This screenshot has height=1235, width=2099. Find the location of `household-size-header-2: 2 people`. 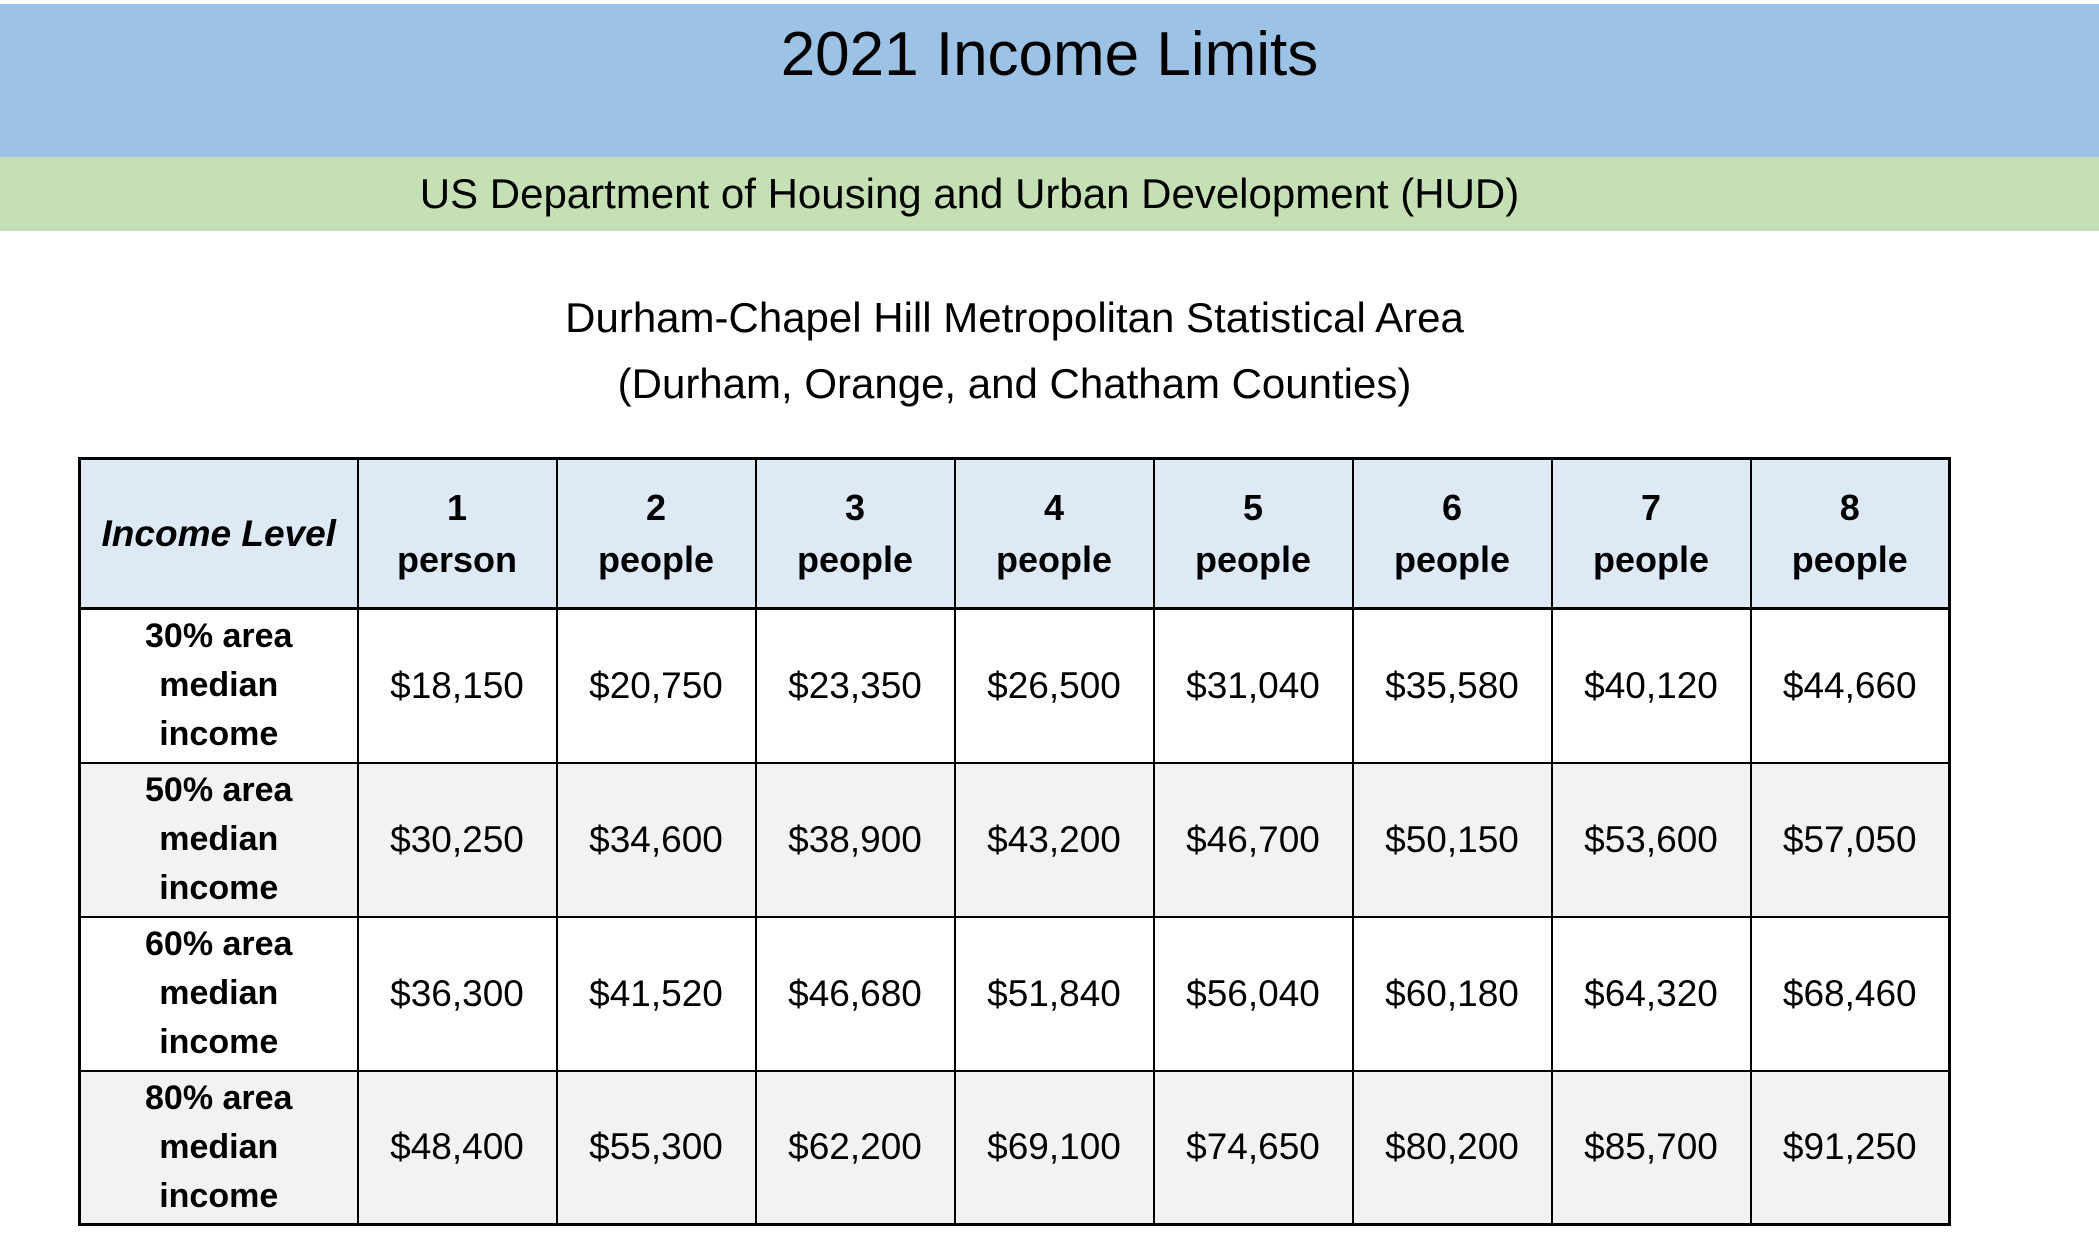

household-size-header-2: 2 people is located at coordinates (656, 533).